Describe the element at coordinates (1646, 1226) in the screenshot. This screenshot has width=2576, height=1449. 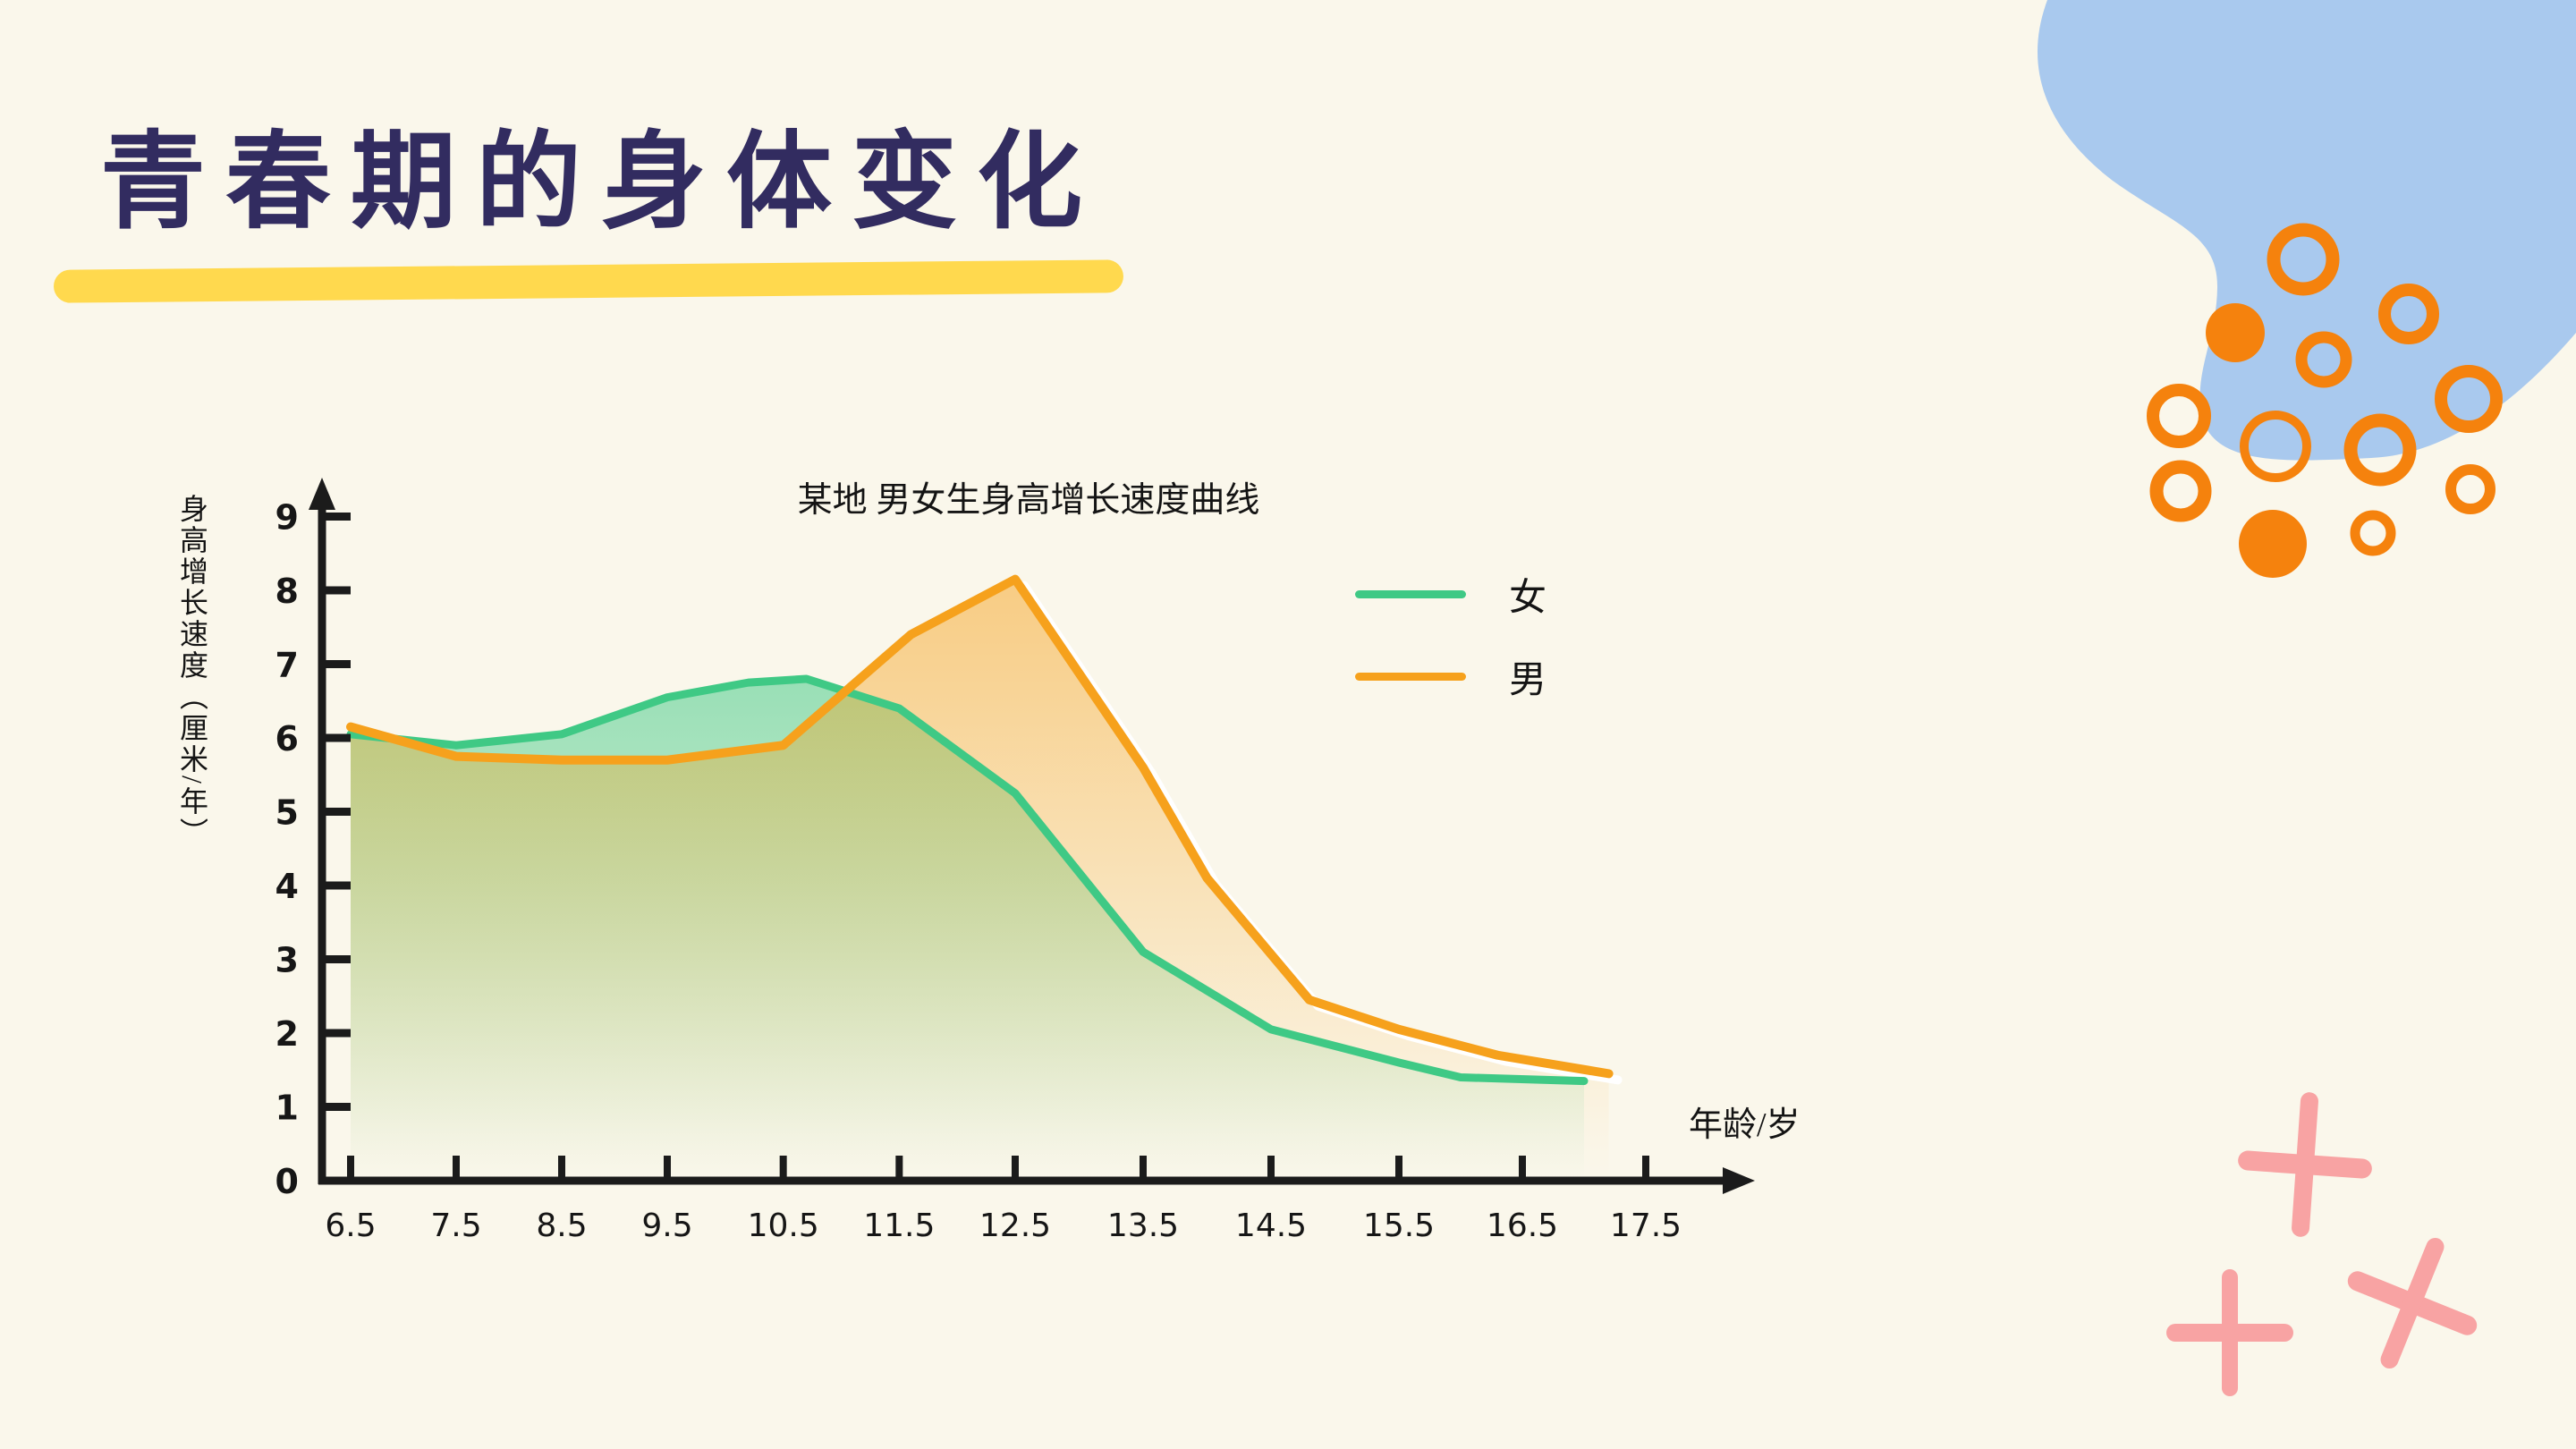
I see `x-tick-label: 17.5` at that location.